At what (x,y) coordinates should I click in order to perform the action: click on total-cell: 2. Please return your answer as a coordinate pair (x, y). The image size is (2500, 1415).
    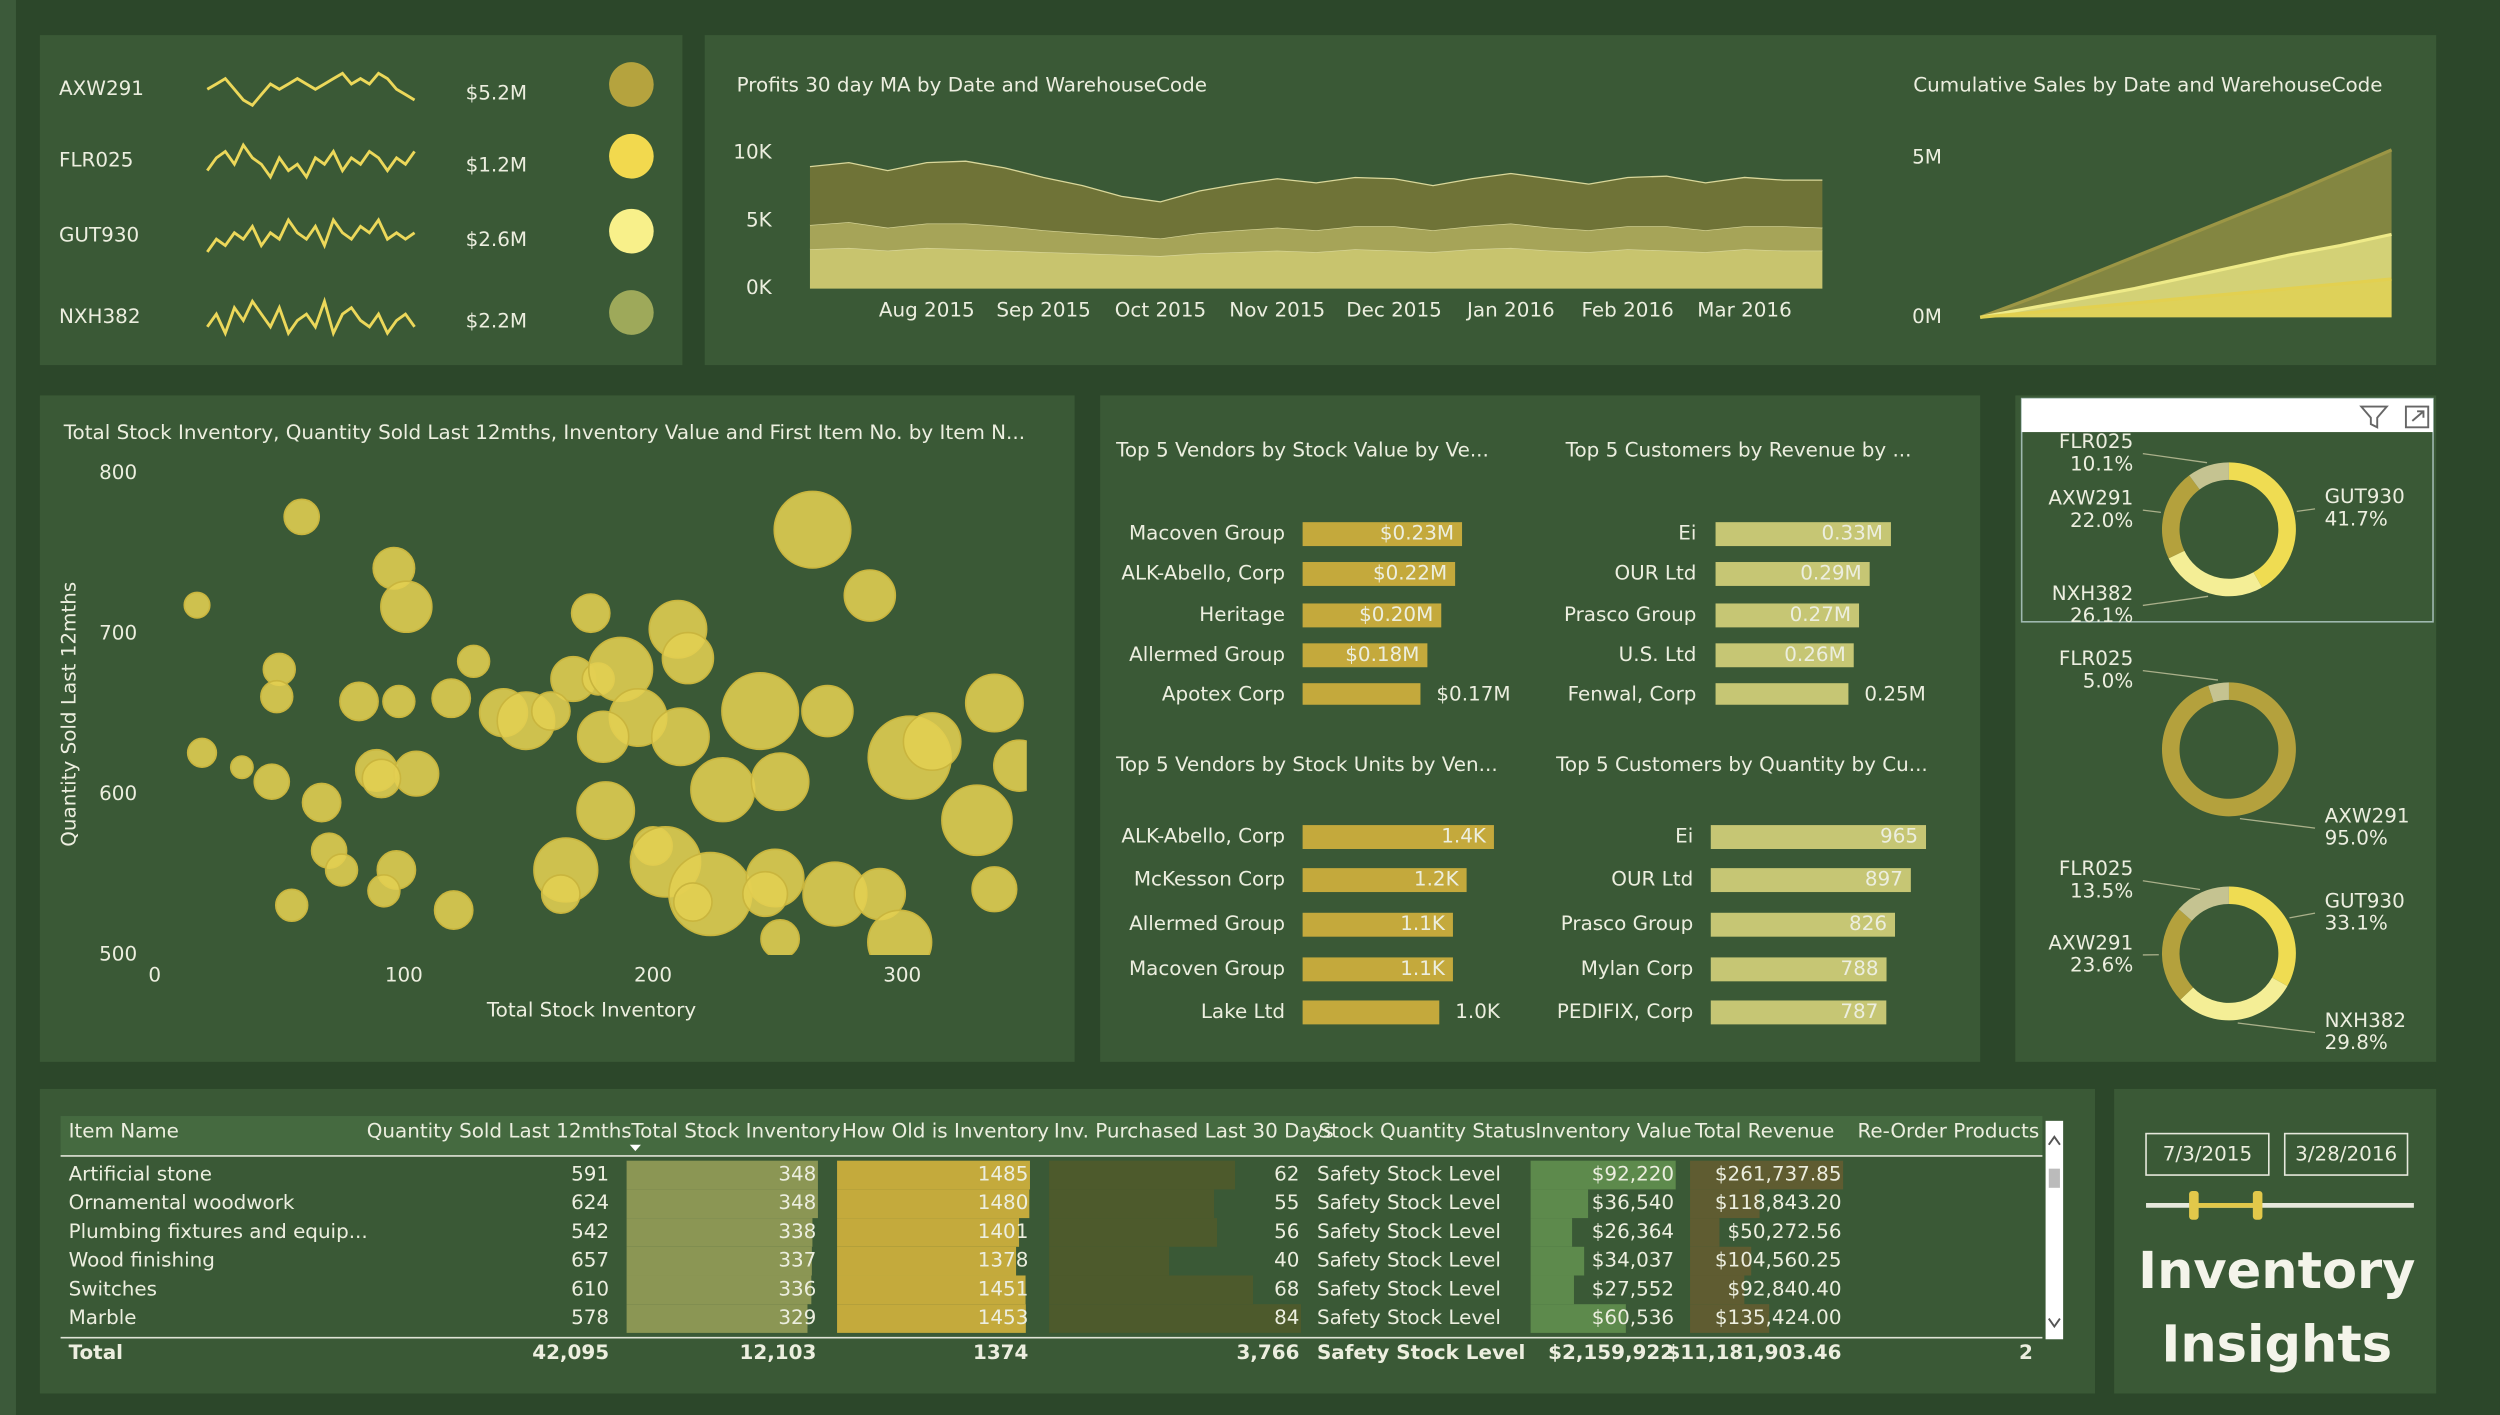
    Looking at the image, I should click on (2026, 1352).